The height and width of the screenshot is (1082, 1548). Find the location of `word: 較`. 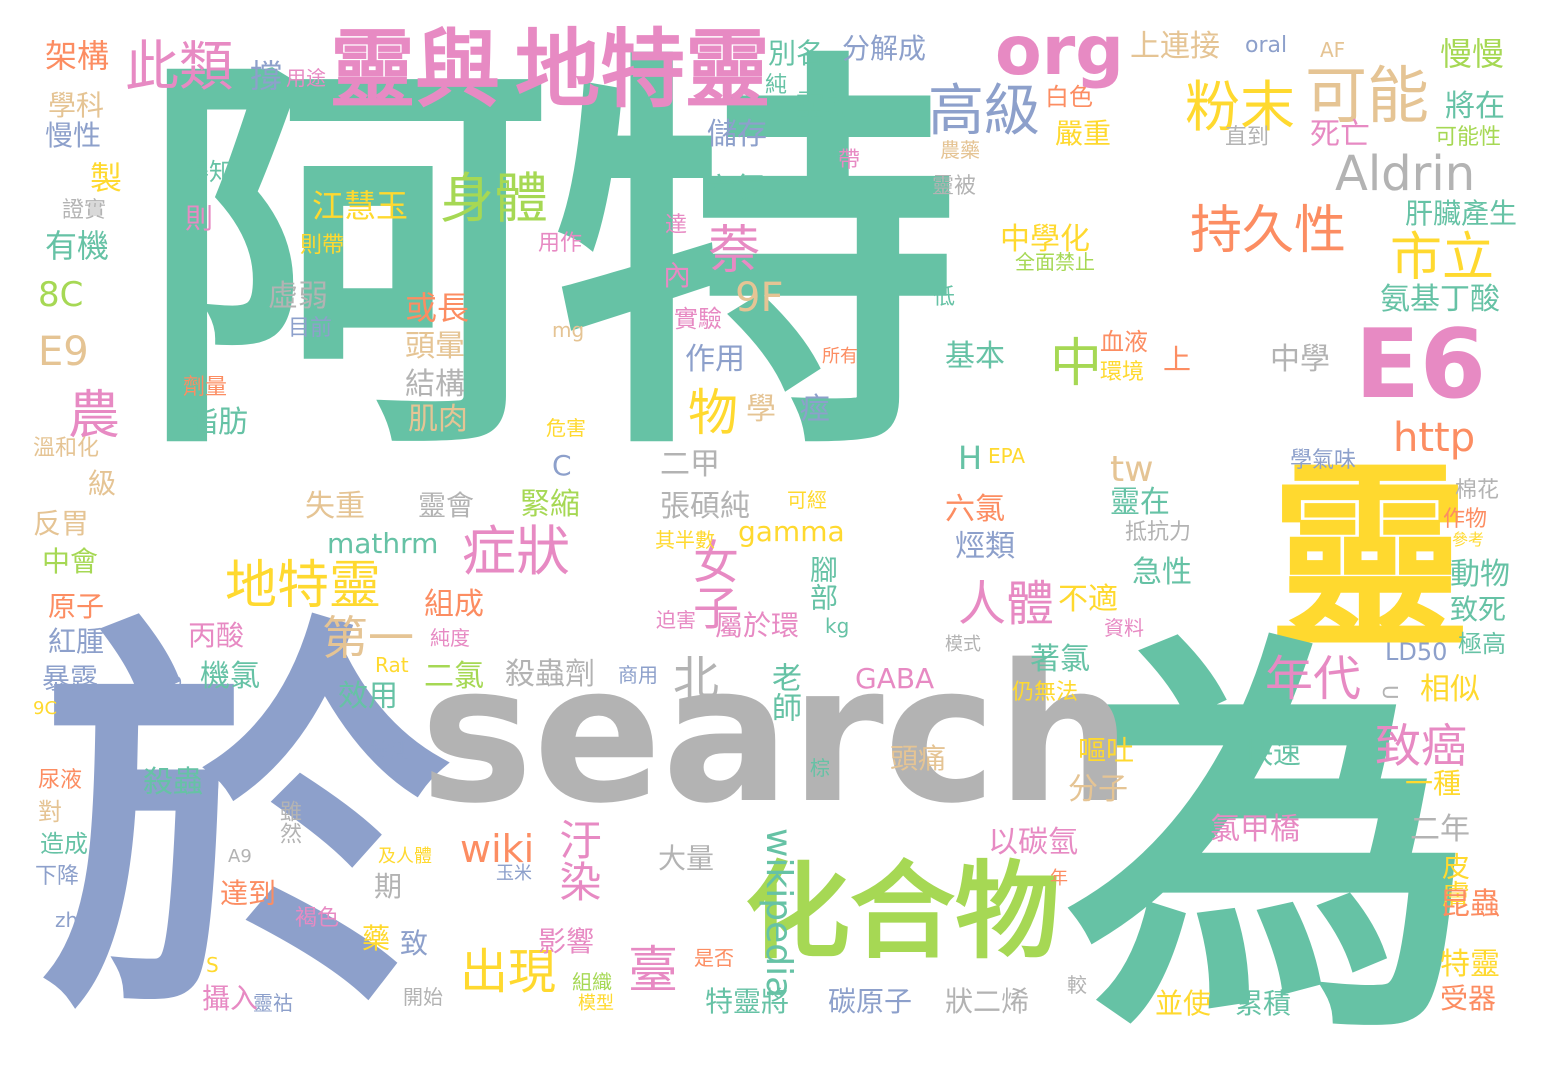

word: 較 is located at coordinates (1077, 985).